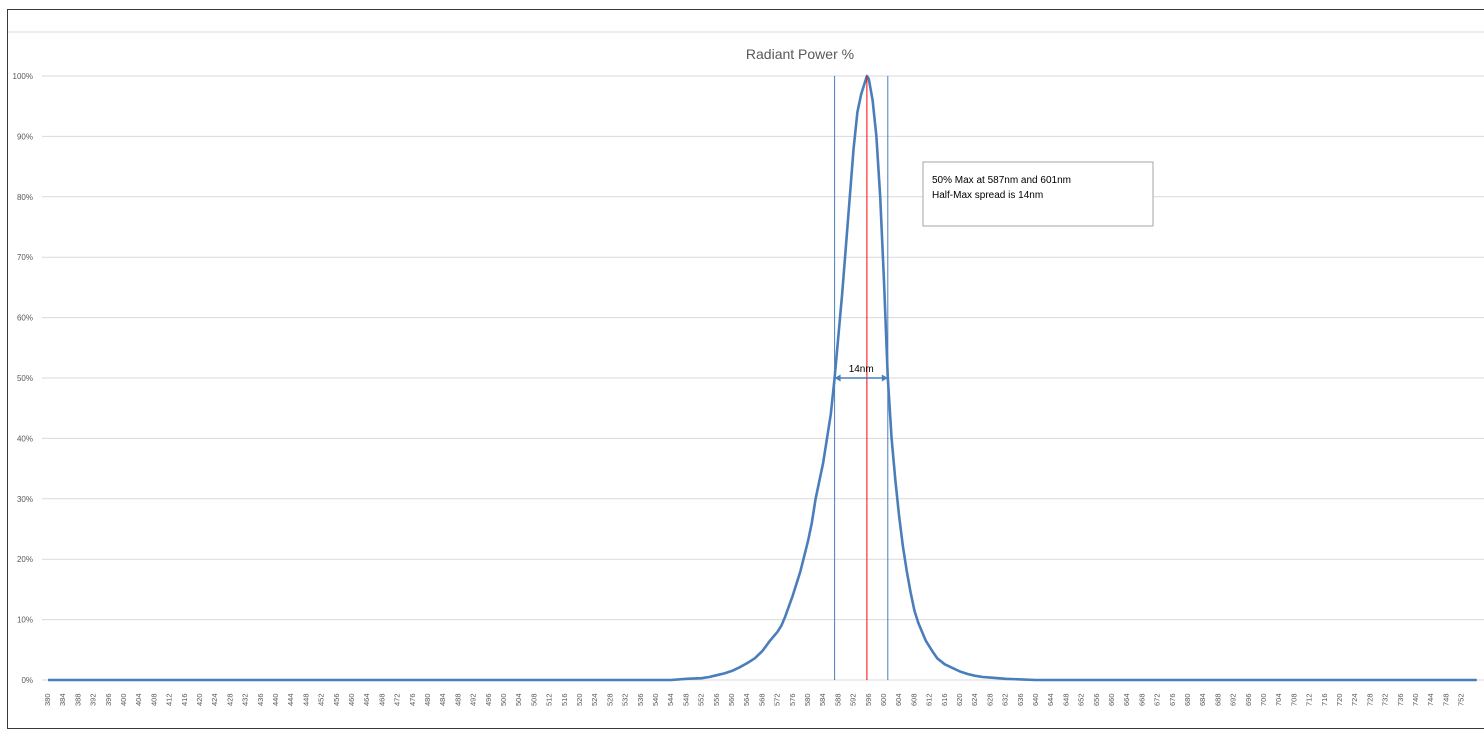 This screenshot has height=729, width=1484. I want to click on x-tick-label: 620, so click(959, 699).